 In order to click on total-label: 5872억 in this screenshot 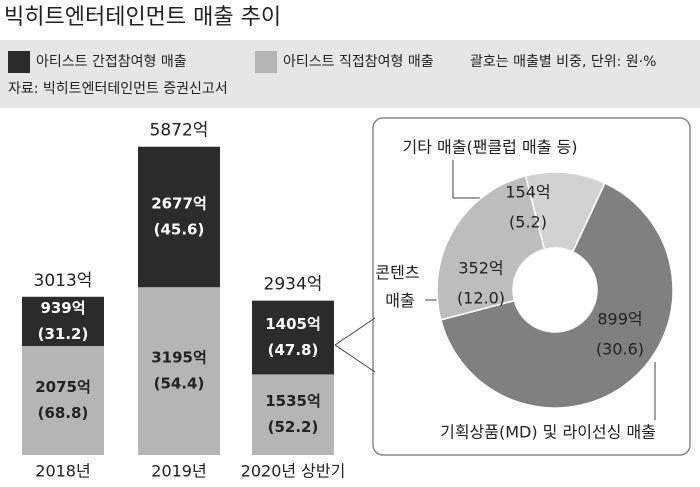, I will do `click(179, 131)`.